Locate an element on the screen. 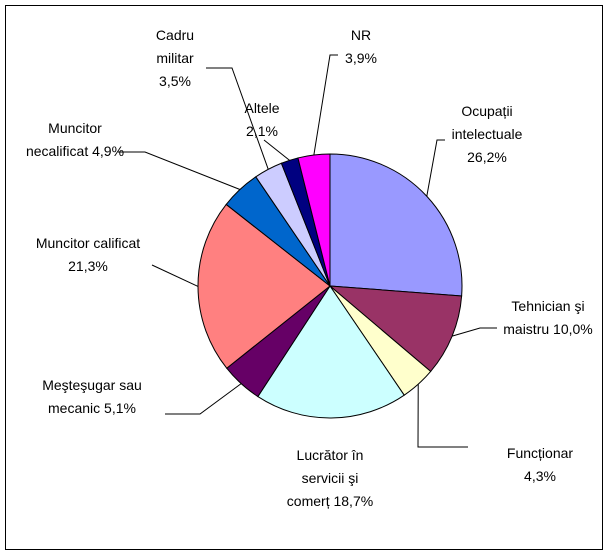 The height and width of the screenshot is (557, 610). slice-label: Muncitor necalificat 4,9% is located at coordinates (75, 140).